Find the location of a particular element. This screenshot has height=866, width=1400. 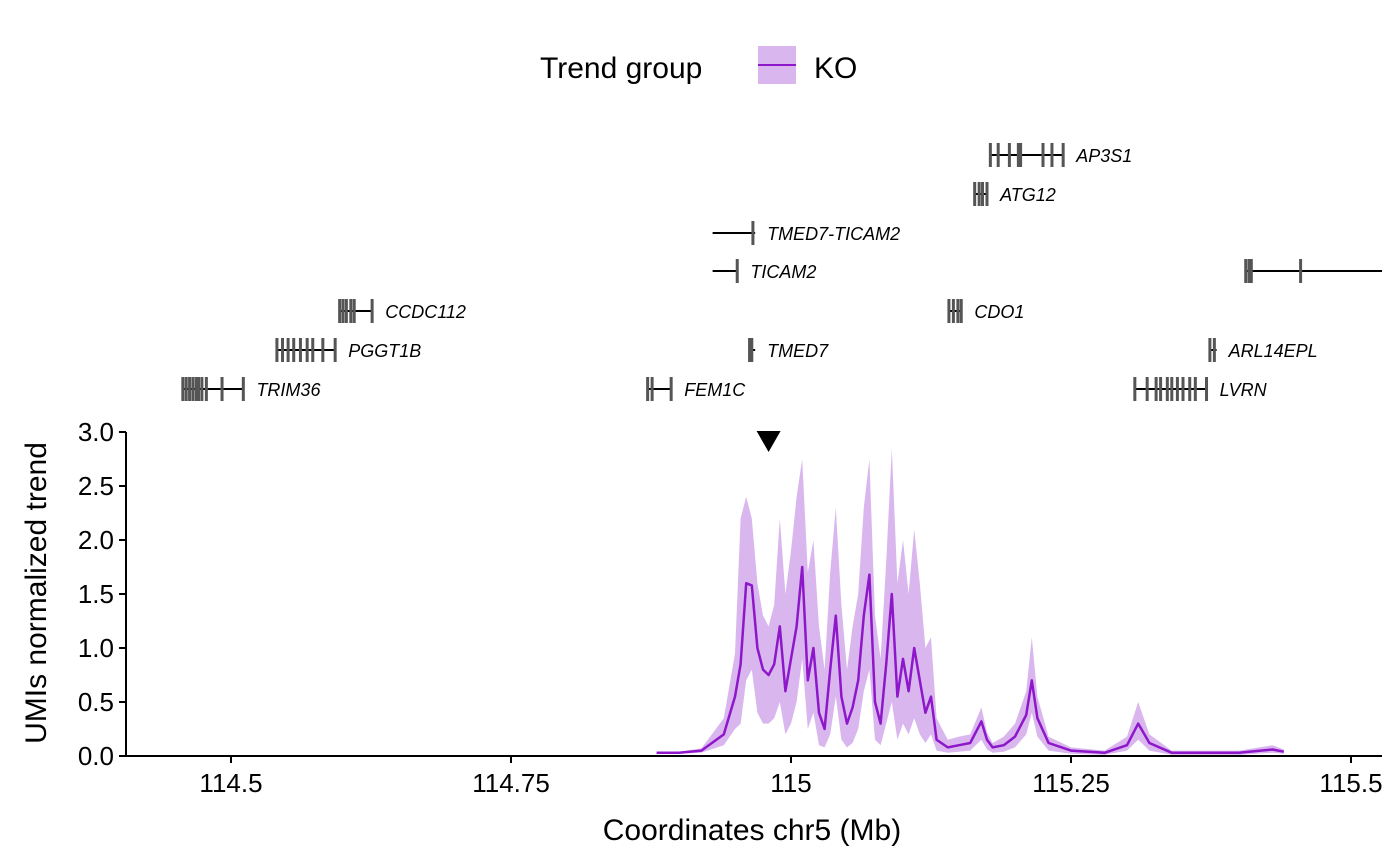

x-tick-label: 115.5 is located at coordinates (1350, 783).